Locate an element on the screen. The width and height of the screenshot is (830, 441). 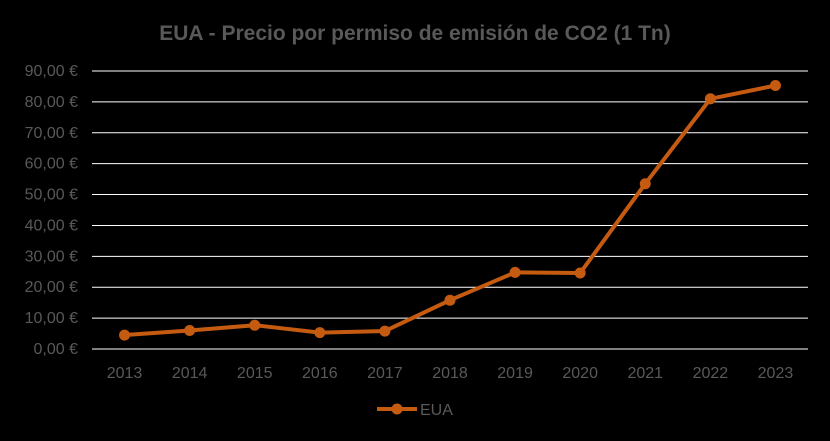
x-tick-label: 2013 is located at coordinates (125, 373).